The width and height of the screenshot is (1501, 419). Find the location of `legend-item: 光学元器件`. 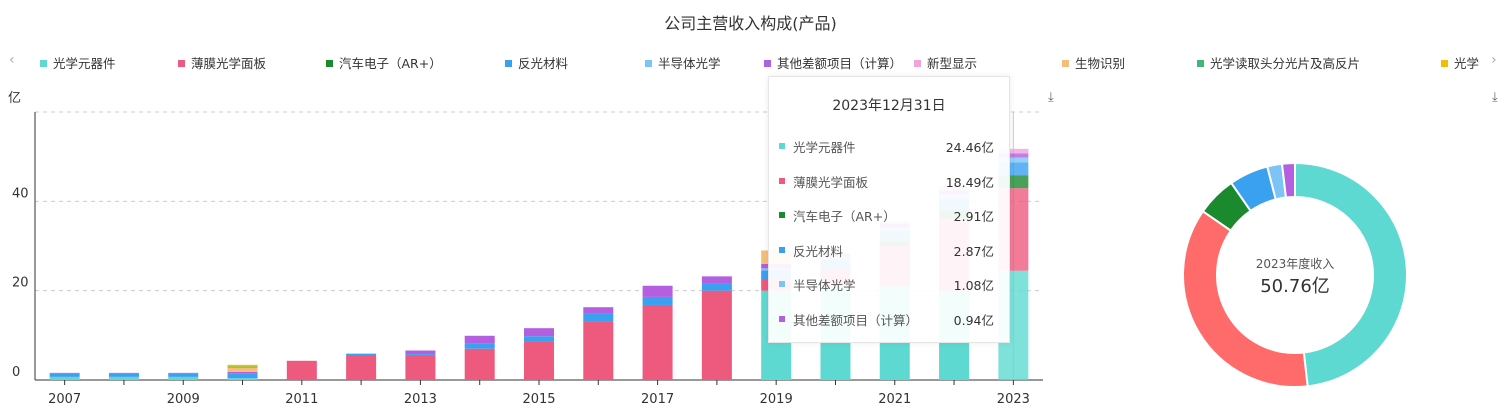

legend-item: 光学元器件 is located at coordinates (78, 62).